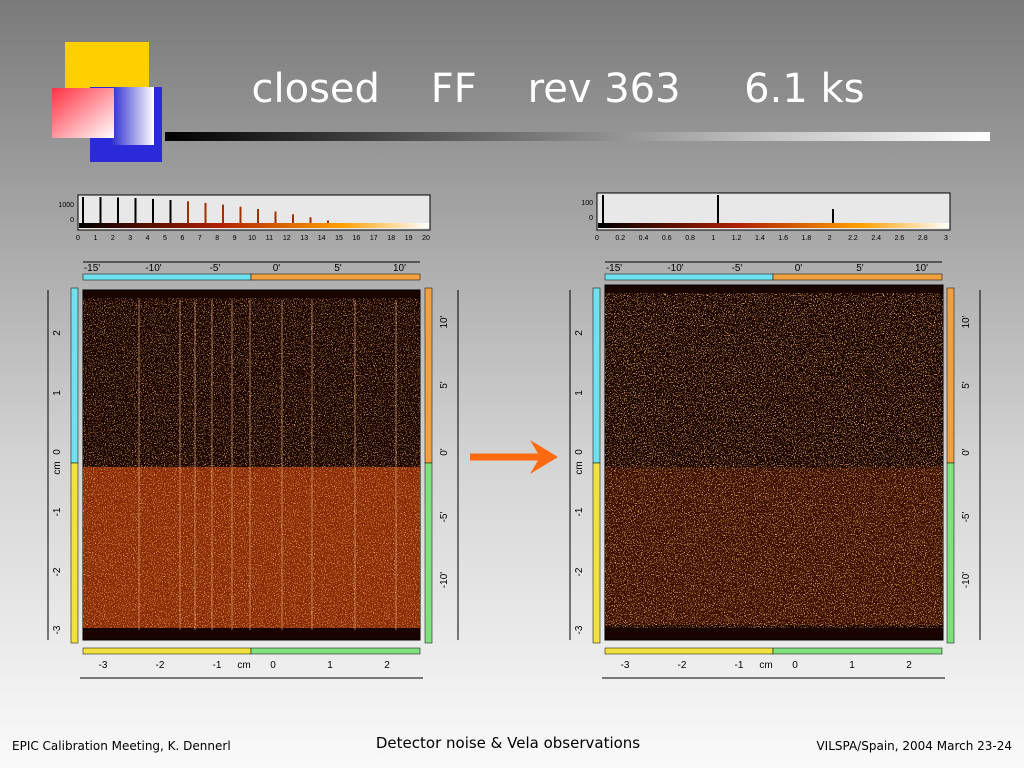 The width and height of the screenshot is (1024, 772). What do you see at coordinates (853, 238) in the screenshot?
I see `histogram-x-label: 2.2` at bounding box center [853, 238].